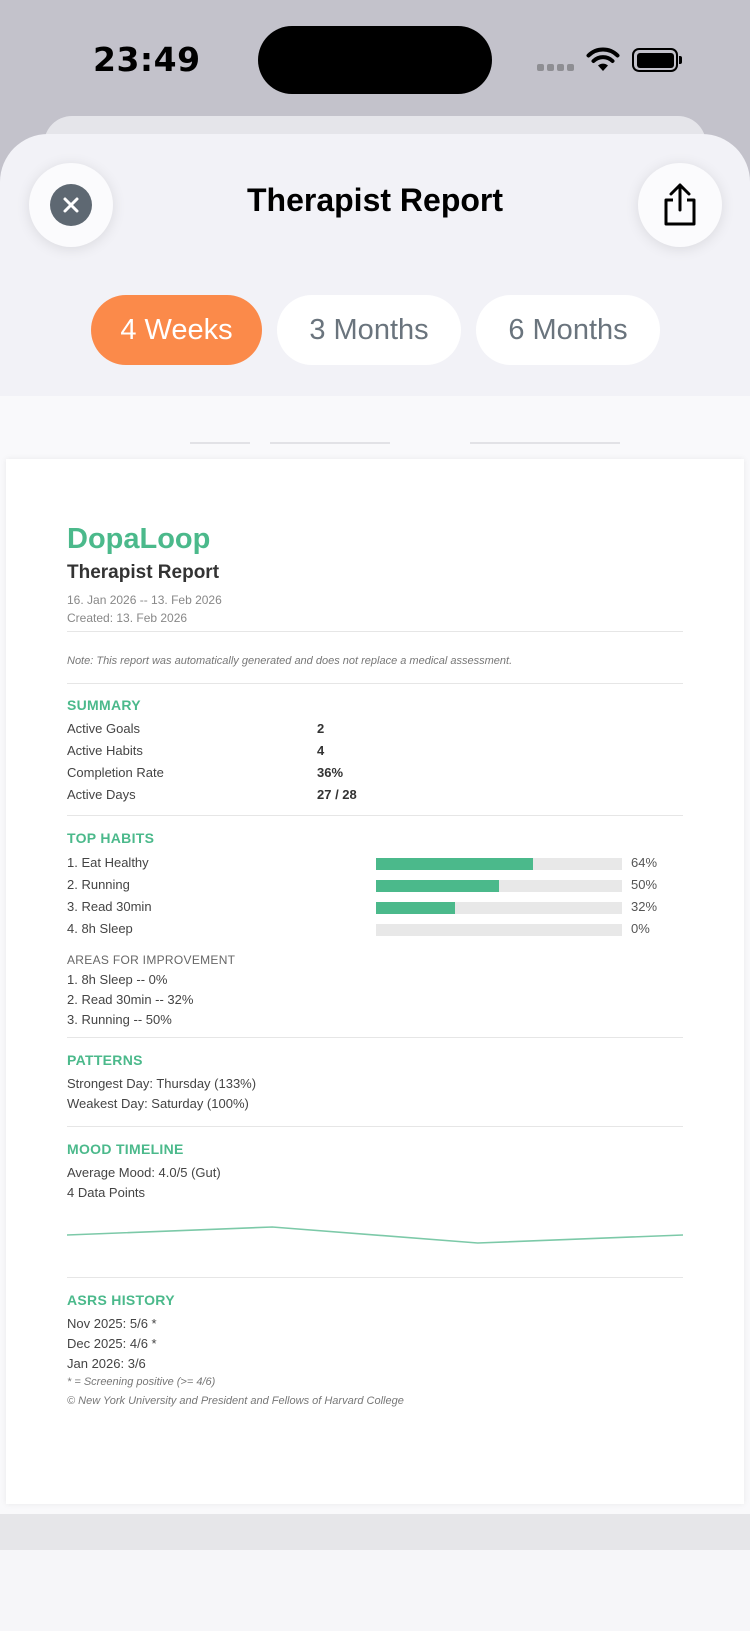  I want to click on tab-6-months: 6 Months, so click(568, 330).